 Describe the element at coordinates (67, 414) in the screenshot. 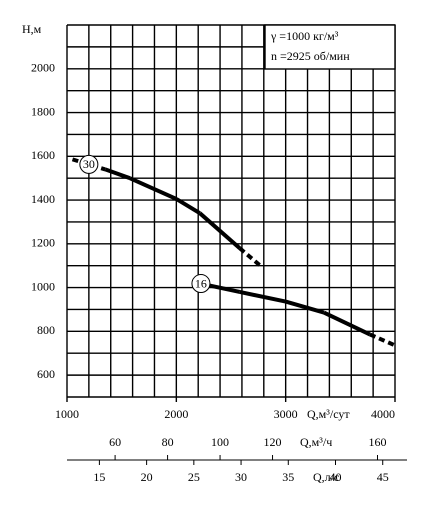

I see `x-tick-label: 1000` at that location.